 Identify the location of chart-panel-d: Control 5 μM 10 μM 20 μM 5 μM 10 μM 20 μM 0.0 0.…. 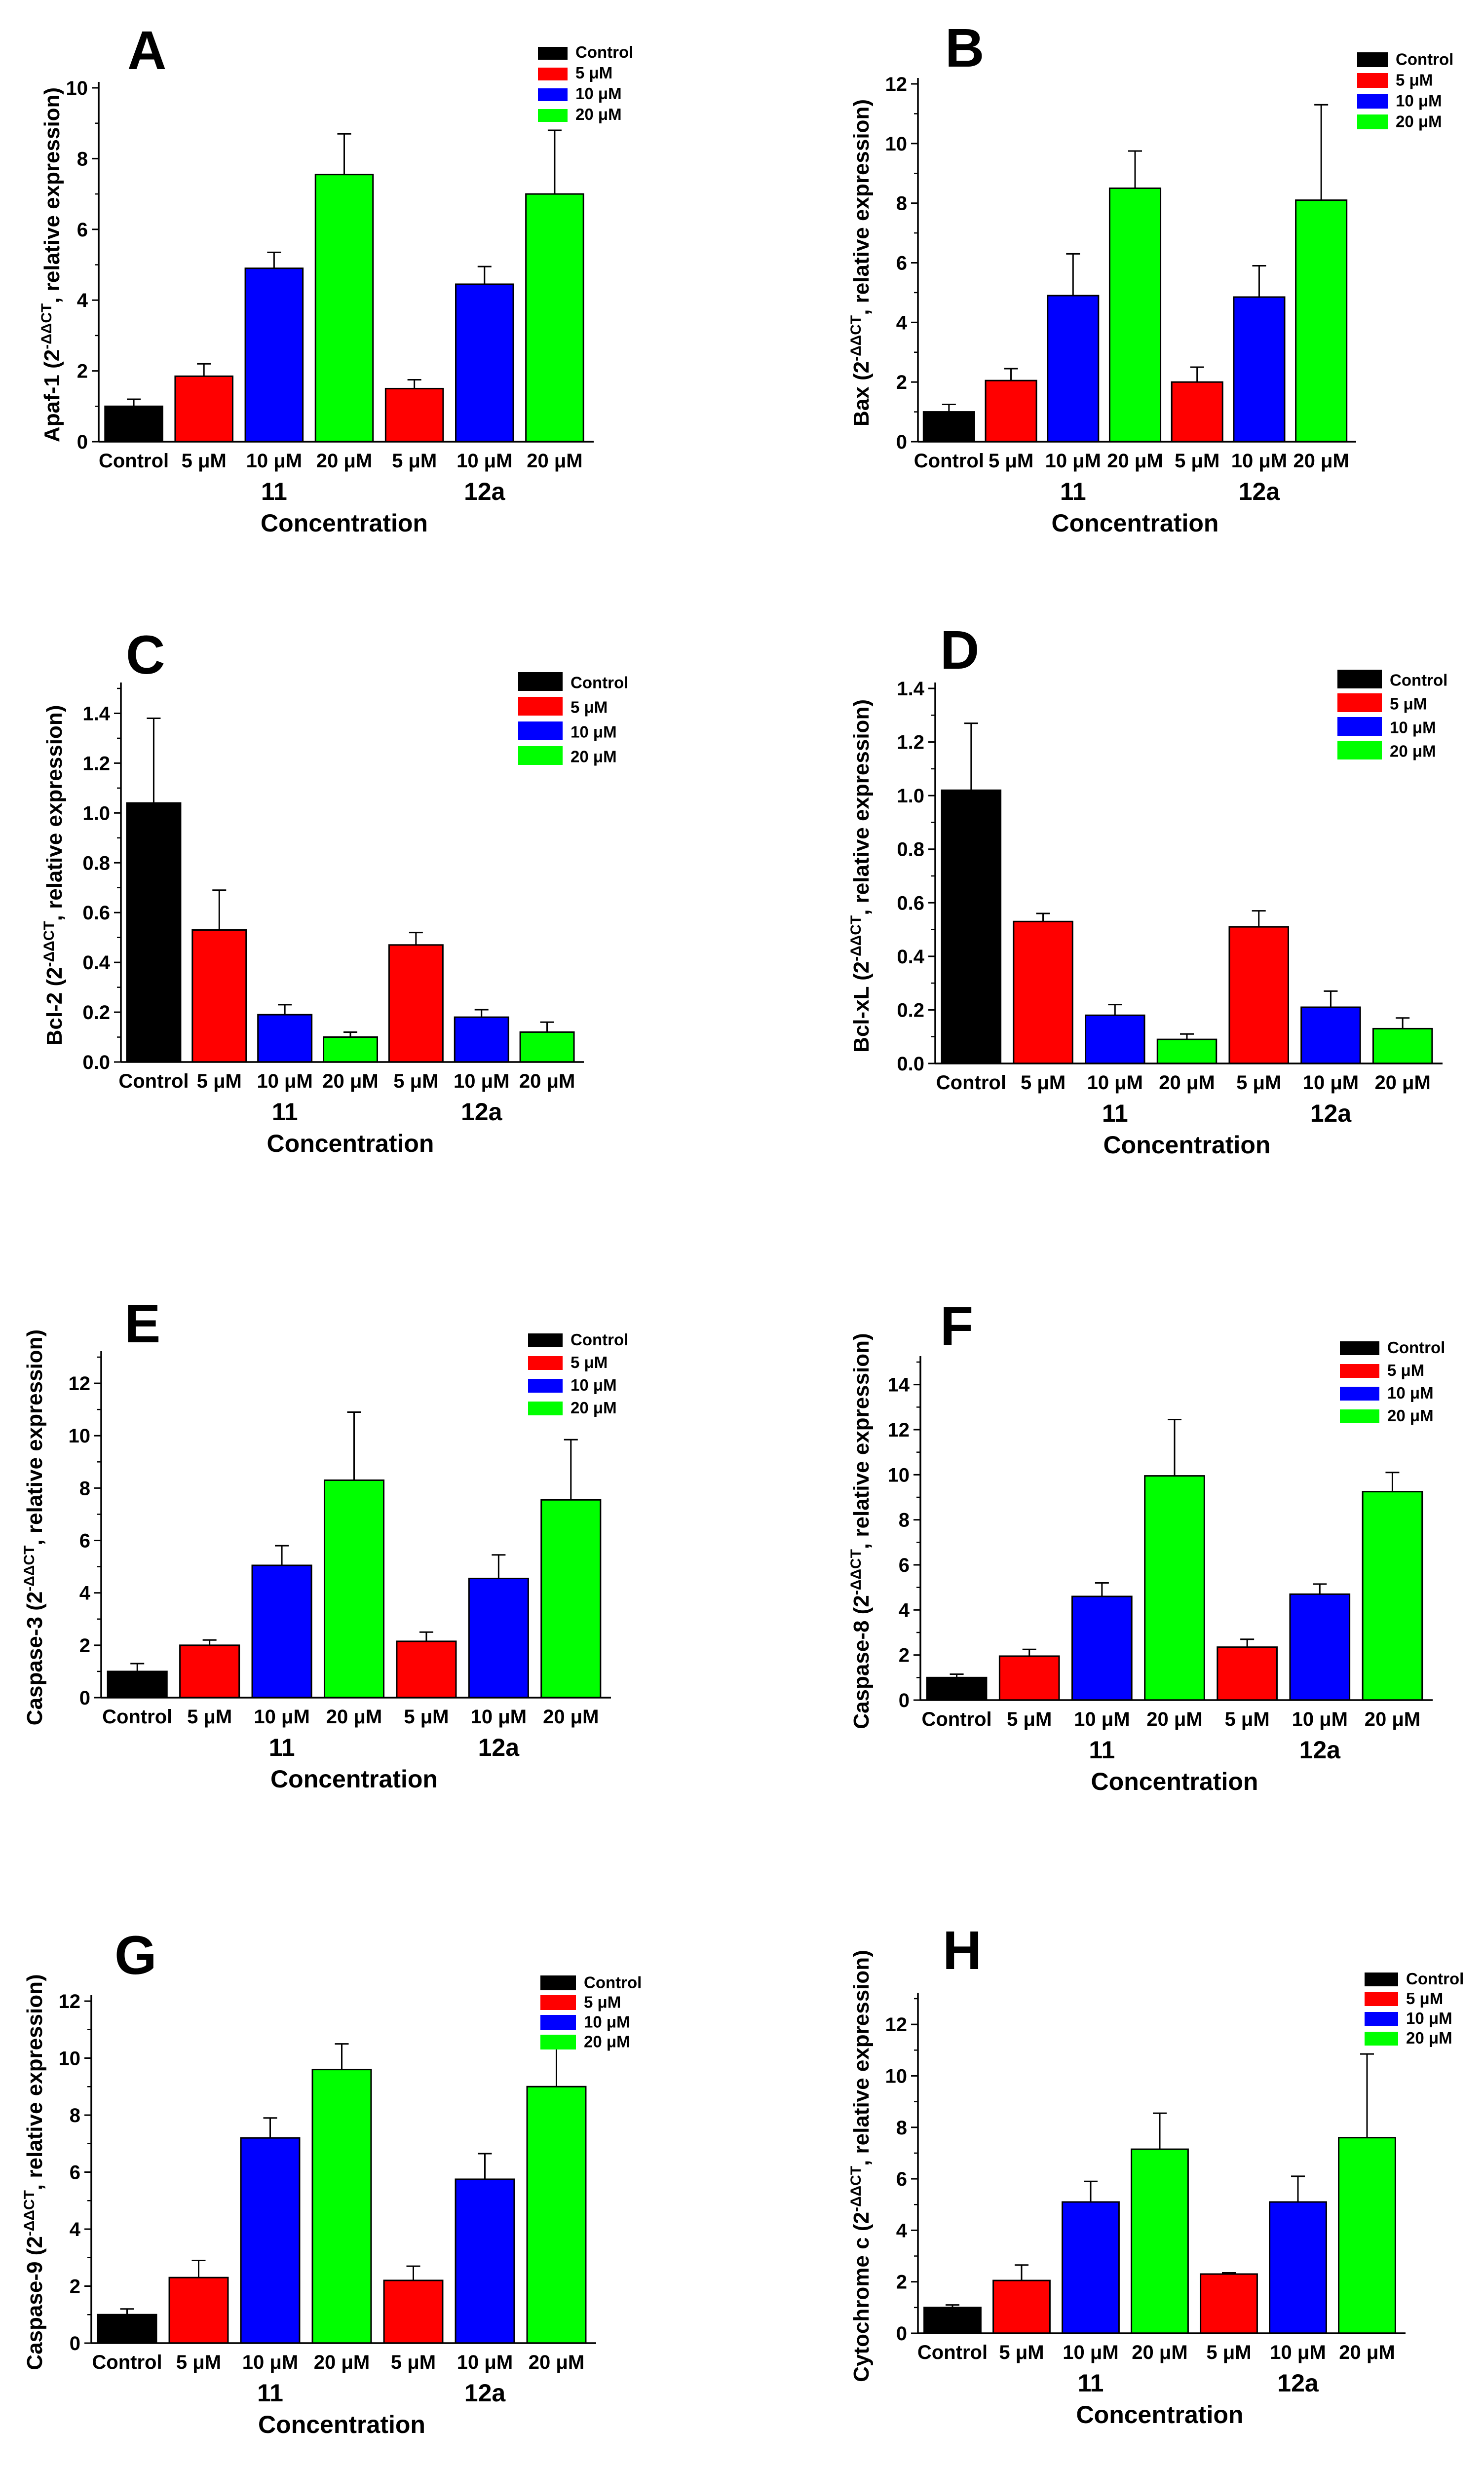
(1148, 889).